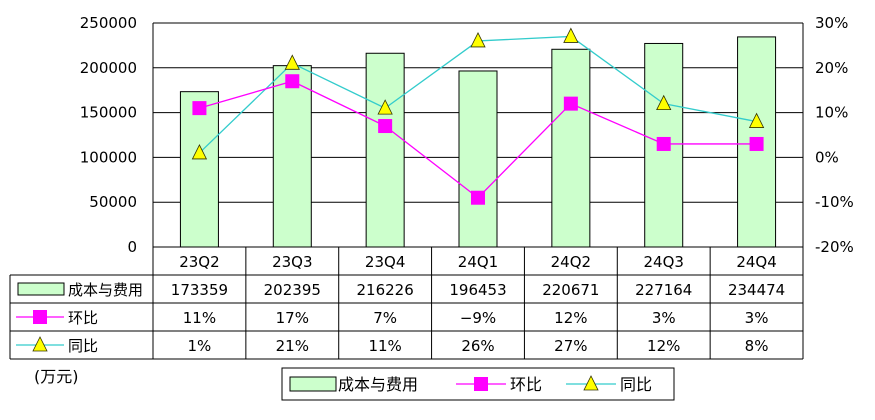  Describe the element at coordinates (108, 23) in the screenshot. I see `left-axis-tick-label: 250000` at that location.